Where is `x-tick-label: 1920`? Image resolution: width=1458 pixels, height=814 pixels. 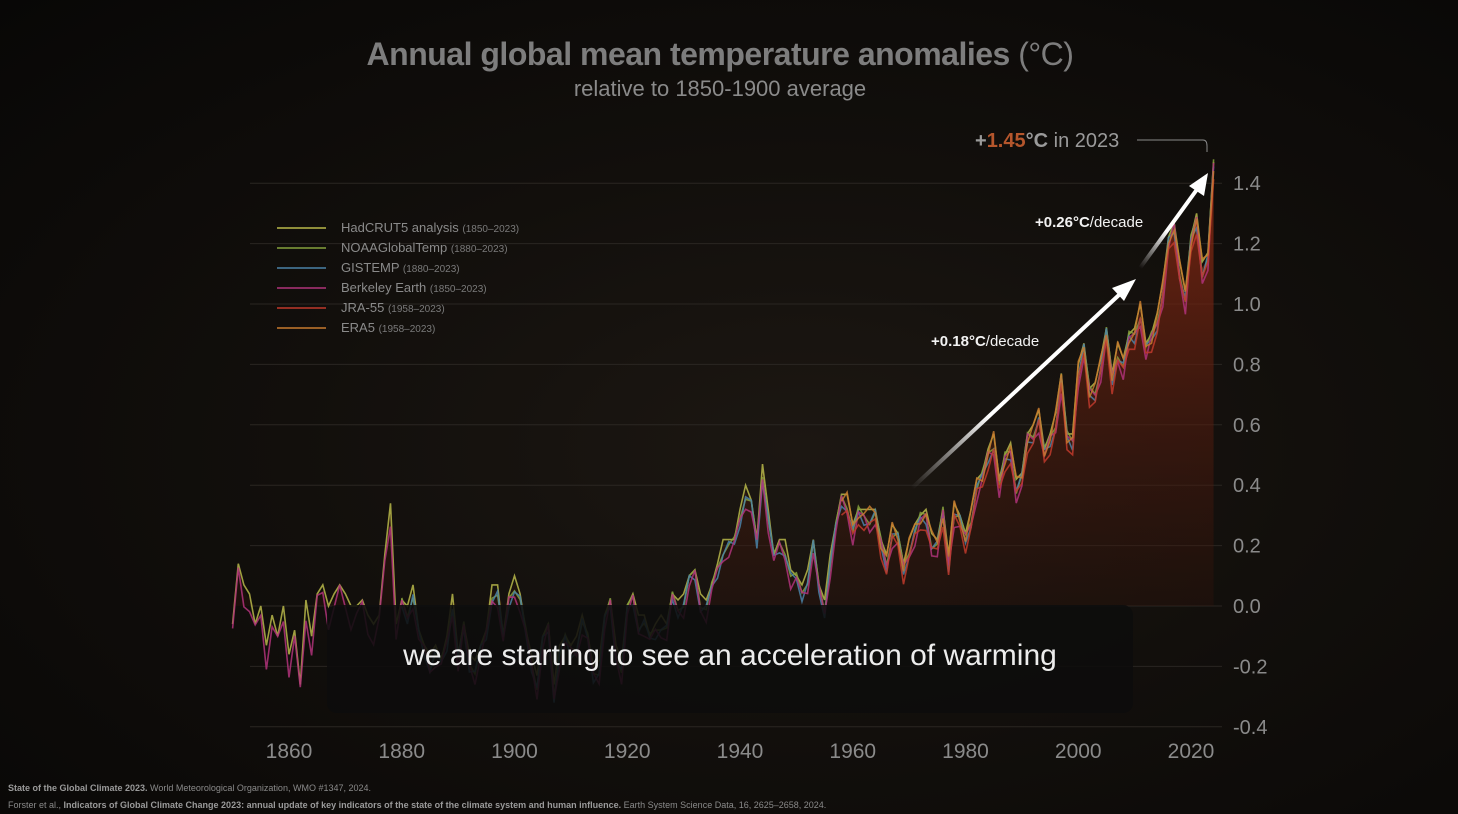
x-tick-label: 1920 is located at coordinates (627, 751).